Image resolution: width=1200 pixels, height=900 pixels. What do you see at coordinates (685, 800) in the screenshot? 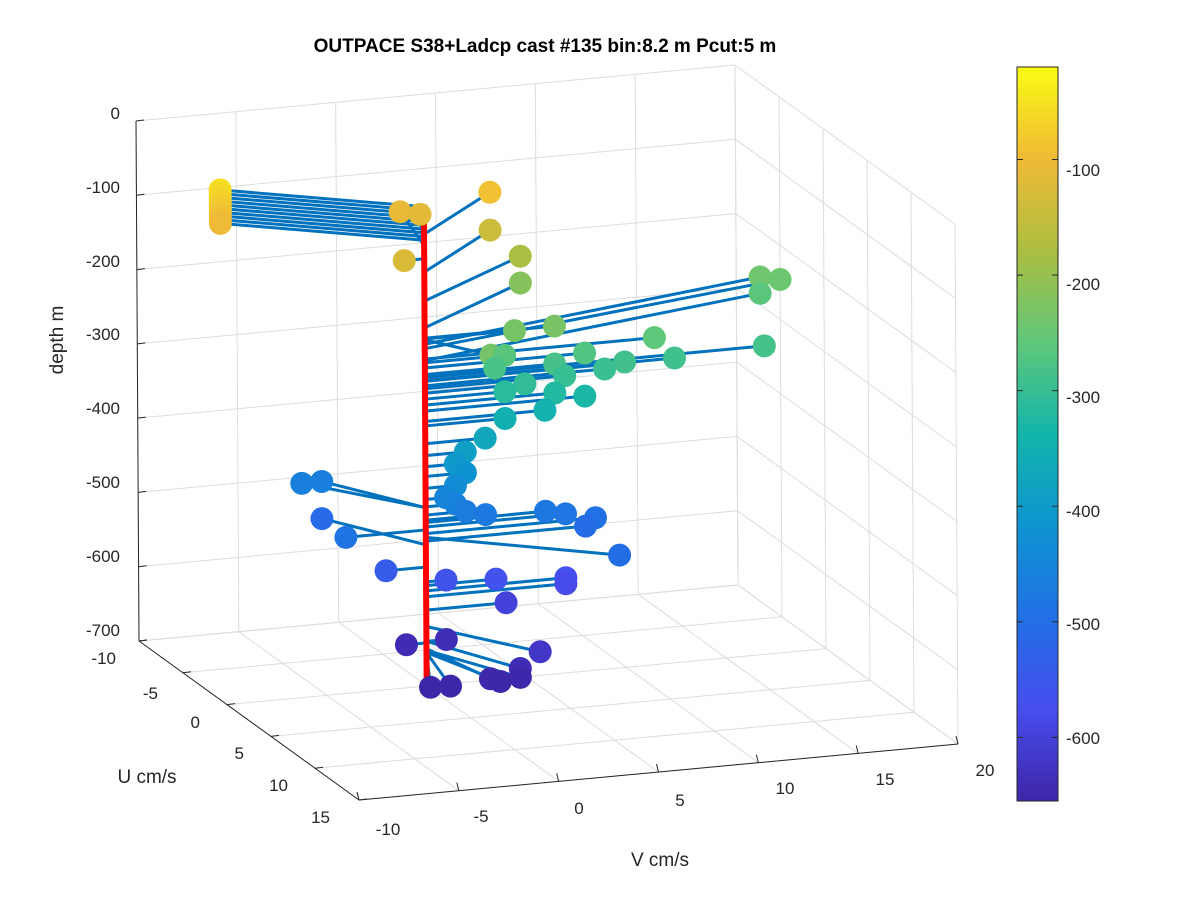
I see `v-axis-ticks: -10 -5 0 5 10 15 20` at bounding box center [685, 800].